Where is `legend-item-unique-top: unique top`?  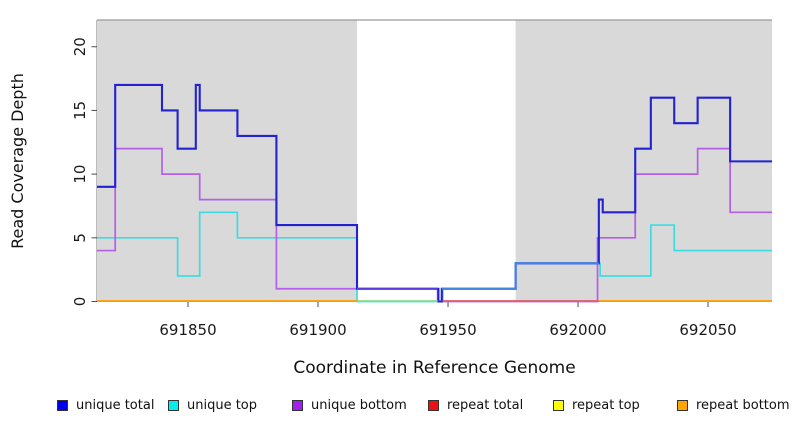 legend-item-unique-top: unique top is located at coordinates (212, 405).